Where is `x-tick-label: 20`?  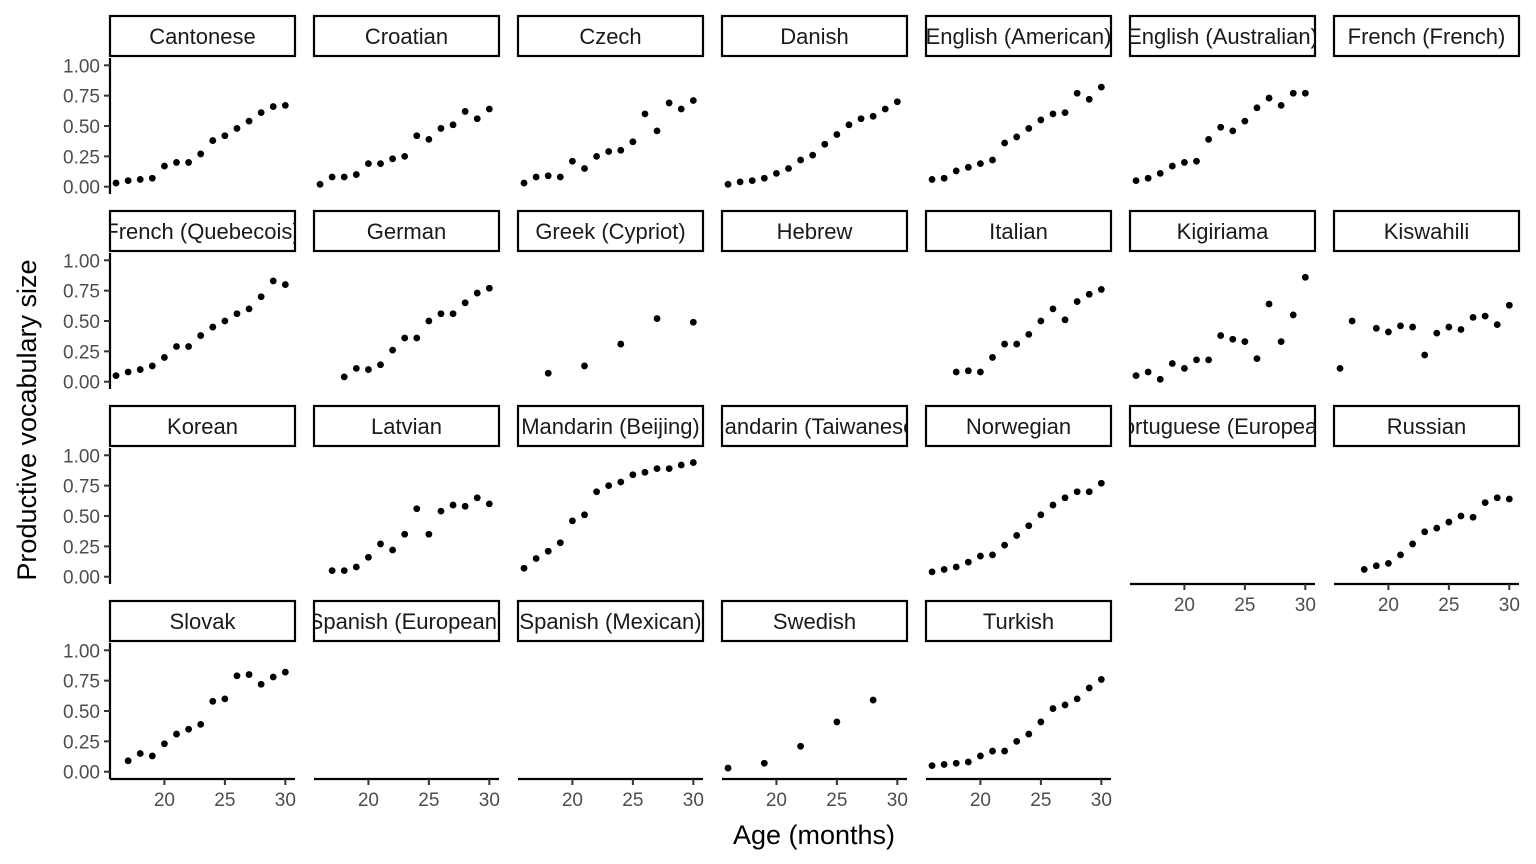
x-tick-label: 20 is located at coordinates (980, 800).